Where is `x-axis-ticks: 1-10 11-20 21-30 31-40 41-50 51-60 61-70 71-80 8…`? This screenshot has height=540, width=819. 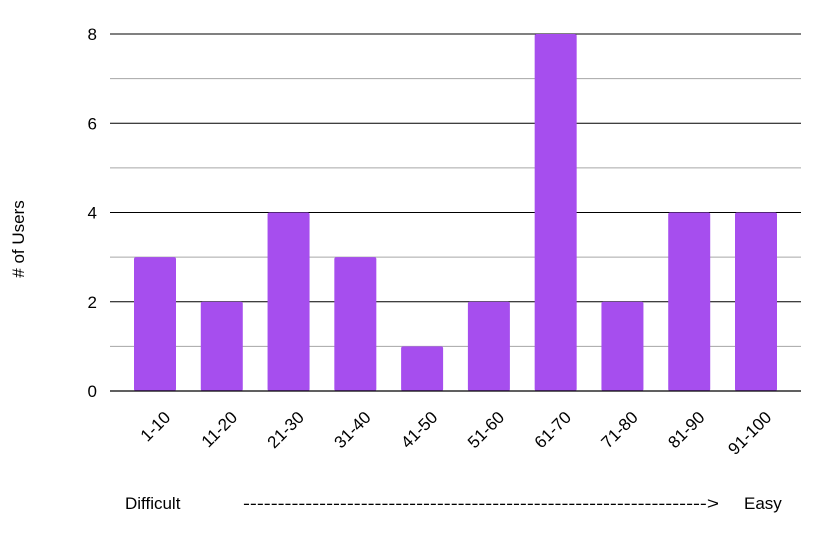 x-axis-ticks: 1-10 11-20 21-30 31-40 41-50 51-60 61-70 71-80 8… is located at coordinates (456, 433).